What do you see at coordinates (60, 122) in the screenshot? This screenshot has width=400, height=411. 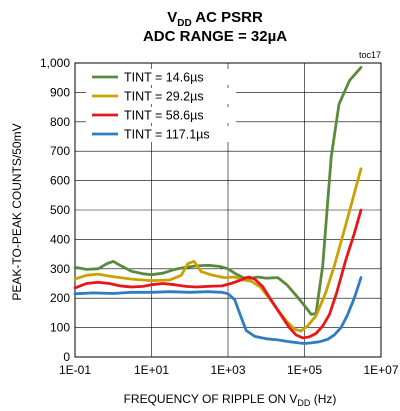 I see `y-tick-label: 800` at bounding box center [60, 122].